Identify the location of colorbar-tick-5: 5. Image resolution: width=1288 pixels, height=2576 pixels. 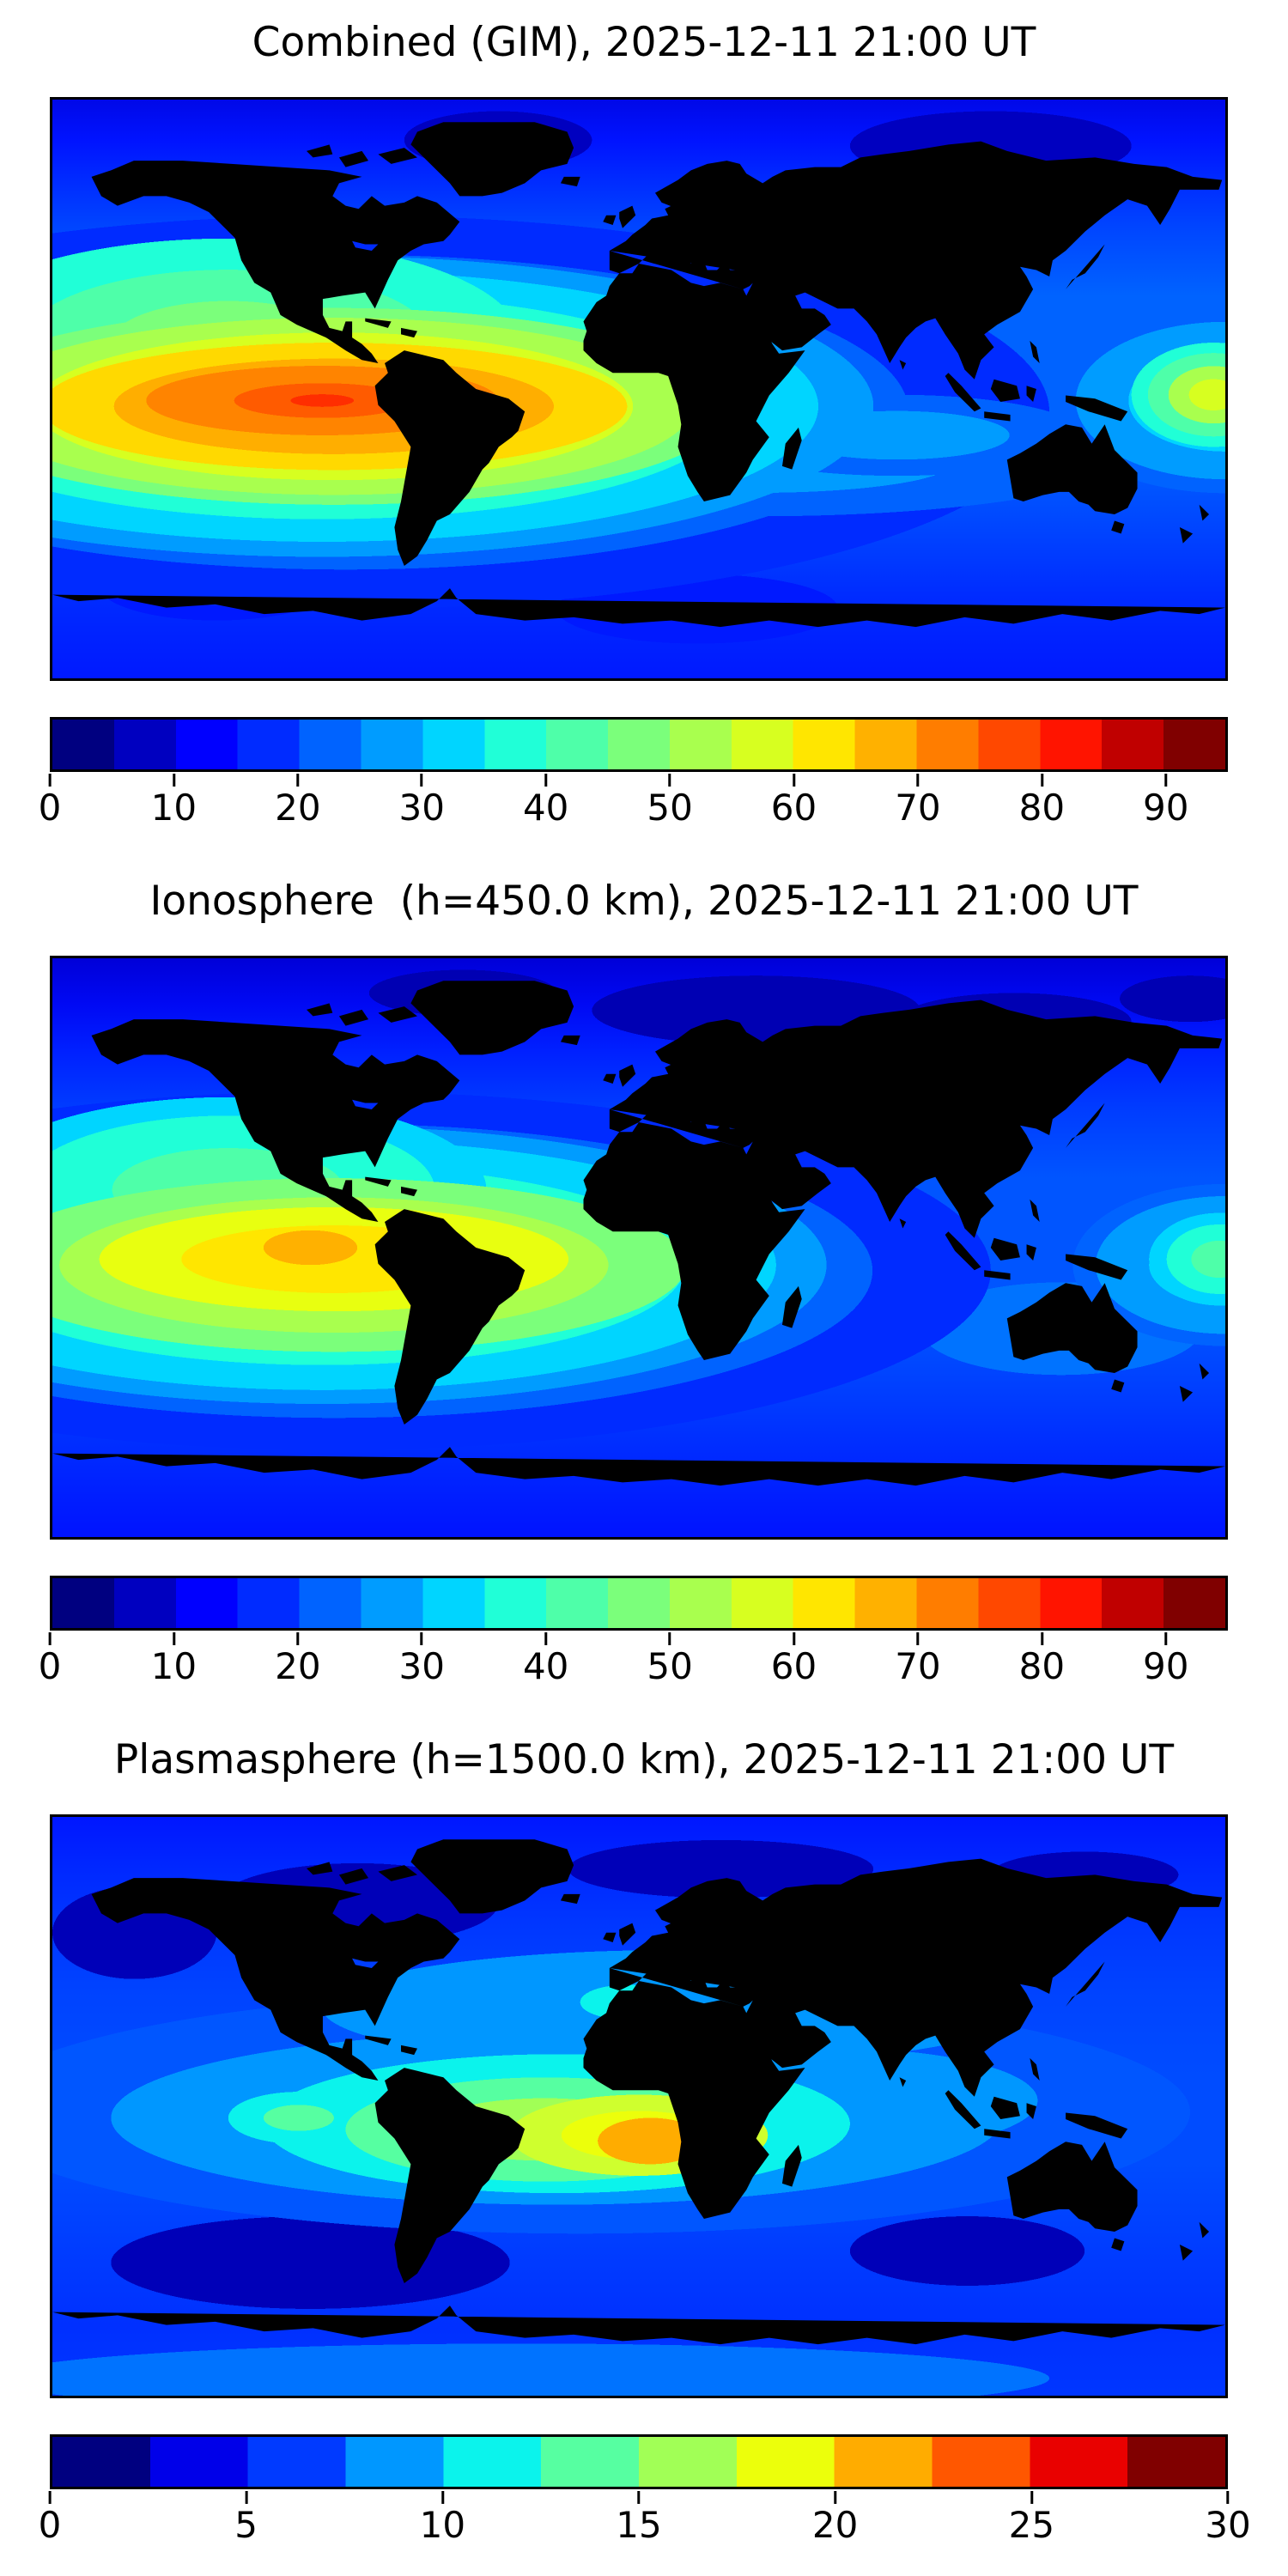
(246, 2518).